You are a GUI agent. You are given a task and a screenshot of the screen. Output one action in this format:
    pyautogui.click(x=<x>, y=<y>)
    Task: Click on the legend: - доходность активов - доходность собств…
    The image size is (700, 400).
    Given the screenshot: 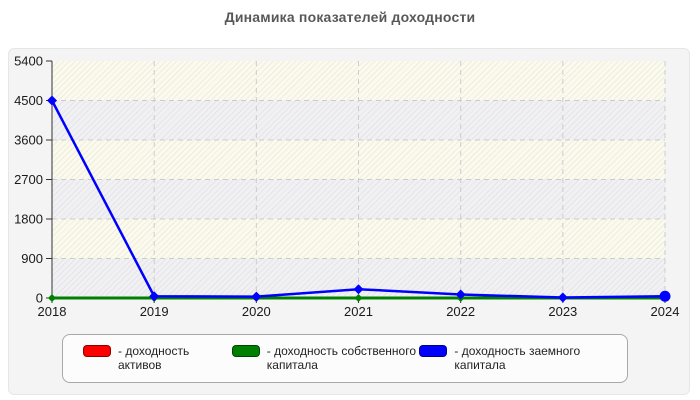 What is the action you would take?
    pyautogui.click(x=345, y=358)
    